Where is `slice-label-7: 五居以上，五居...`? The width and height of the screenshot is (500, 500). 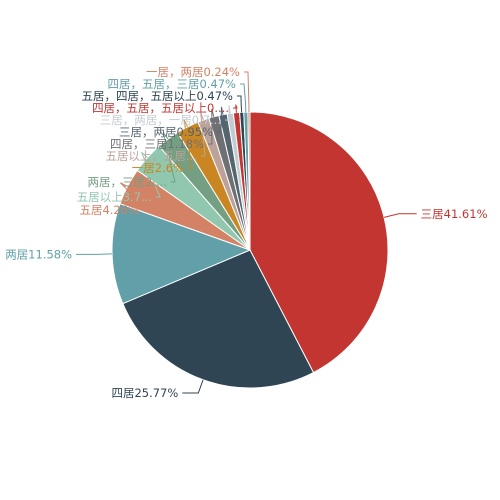 slice-label-7: 五居以上，五居... is located at coordinates (151, 156).